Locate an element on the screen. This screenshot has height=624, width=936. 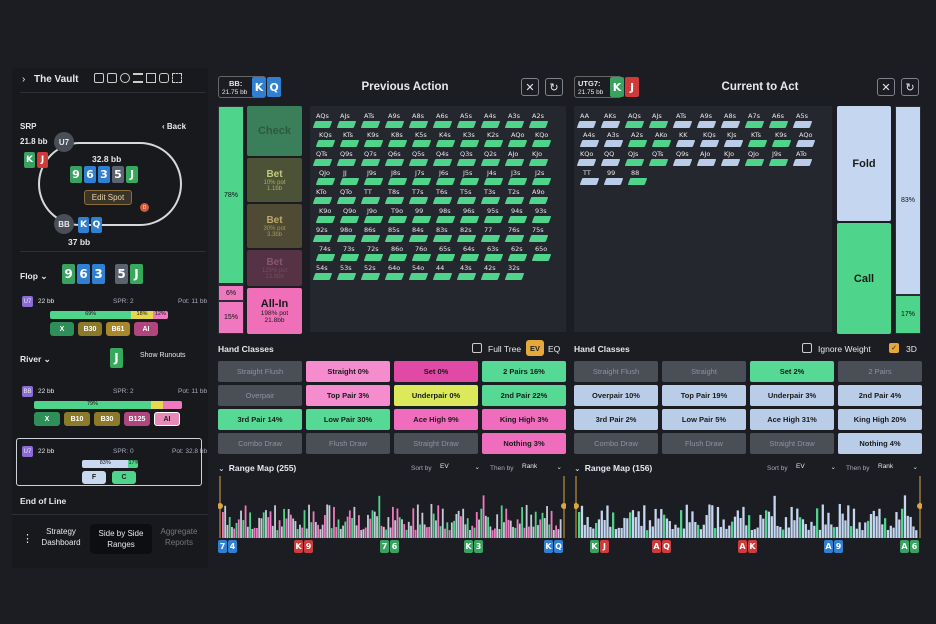
river-label: River ⌄ is located at coordinates (35, 359).